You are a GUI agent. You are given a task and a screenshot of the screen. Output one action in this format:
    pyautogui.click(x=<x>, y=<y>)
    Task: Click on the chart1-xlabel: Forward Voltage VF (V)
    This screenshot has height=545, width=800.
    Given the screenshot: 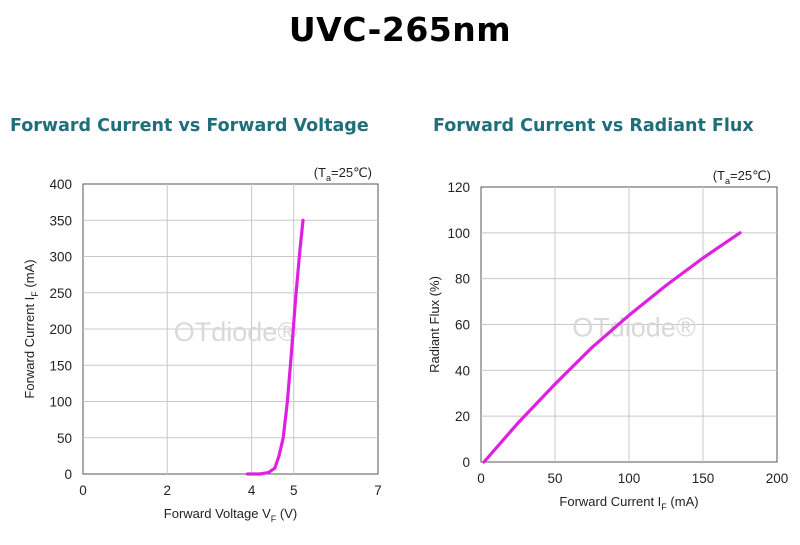 What is the action you would take?
    pyautogui.click(x=230, y=515)
    